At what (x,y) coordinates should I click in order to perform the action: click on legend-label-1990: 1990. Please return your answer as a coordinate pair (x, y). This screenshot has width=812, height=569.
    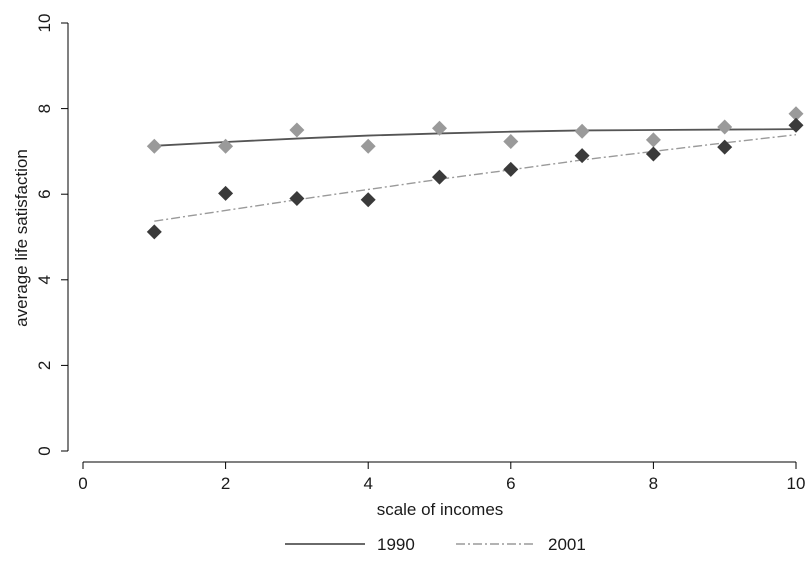
    Looking at the image, I should click on (396, 544).